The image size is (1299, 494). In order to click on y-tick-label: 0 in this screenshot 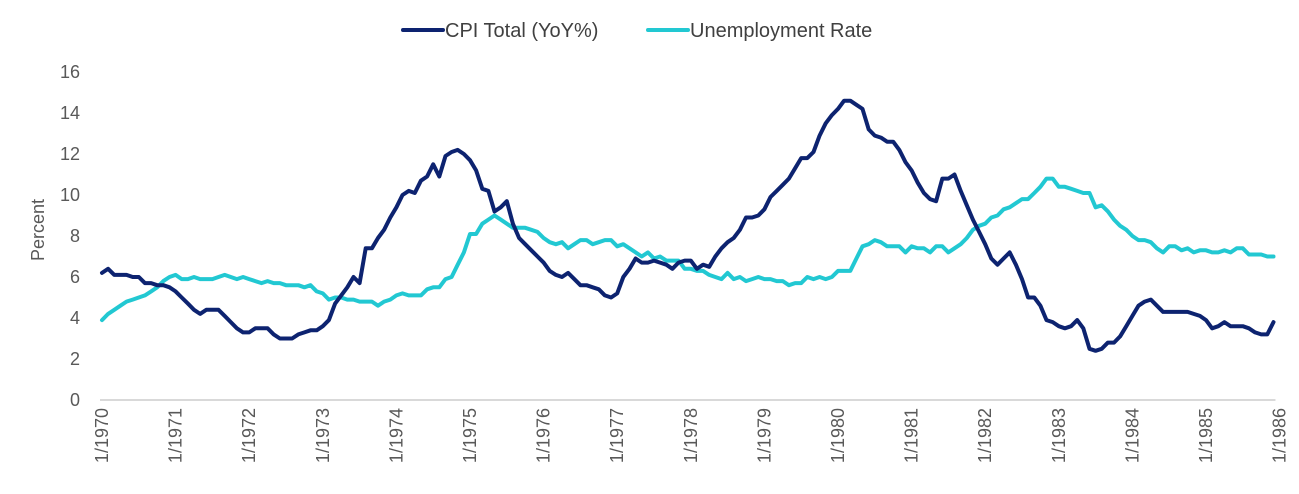, I will do `click(75, 400)`.